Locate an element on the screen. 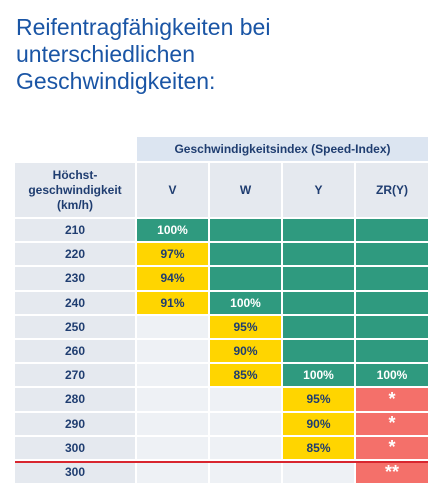 The height and width of the screenshot is (500, 444). speed-cell: 240 is located at coordinates (75, 302).